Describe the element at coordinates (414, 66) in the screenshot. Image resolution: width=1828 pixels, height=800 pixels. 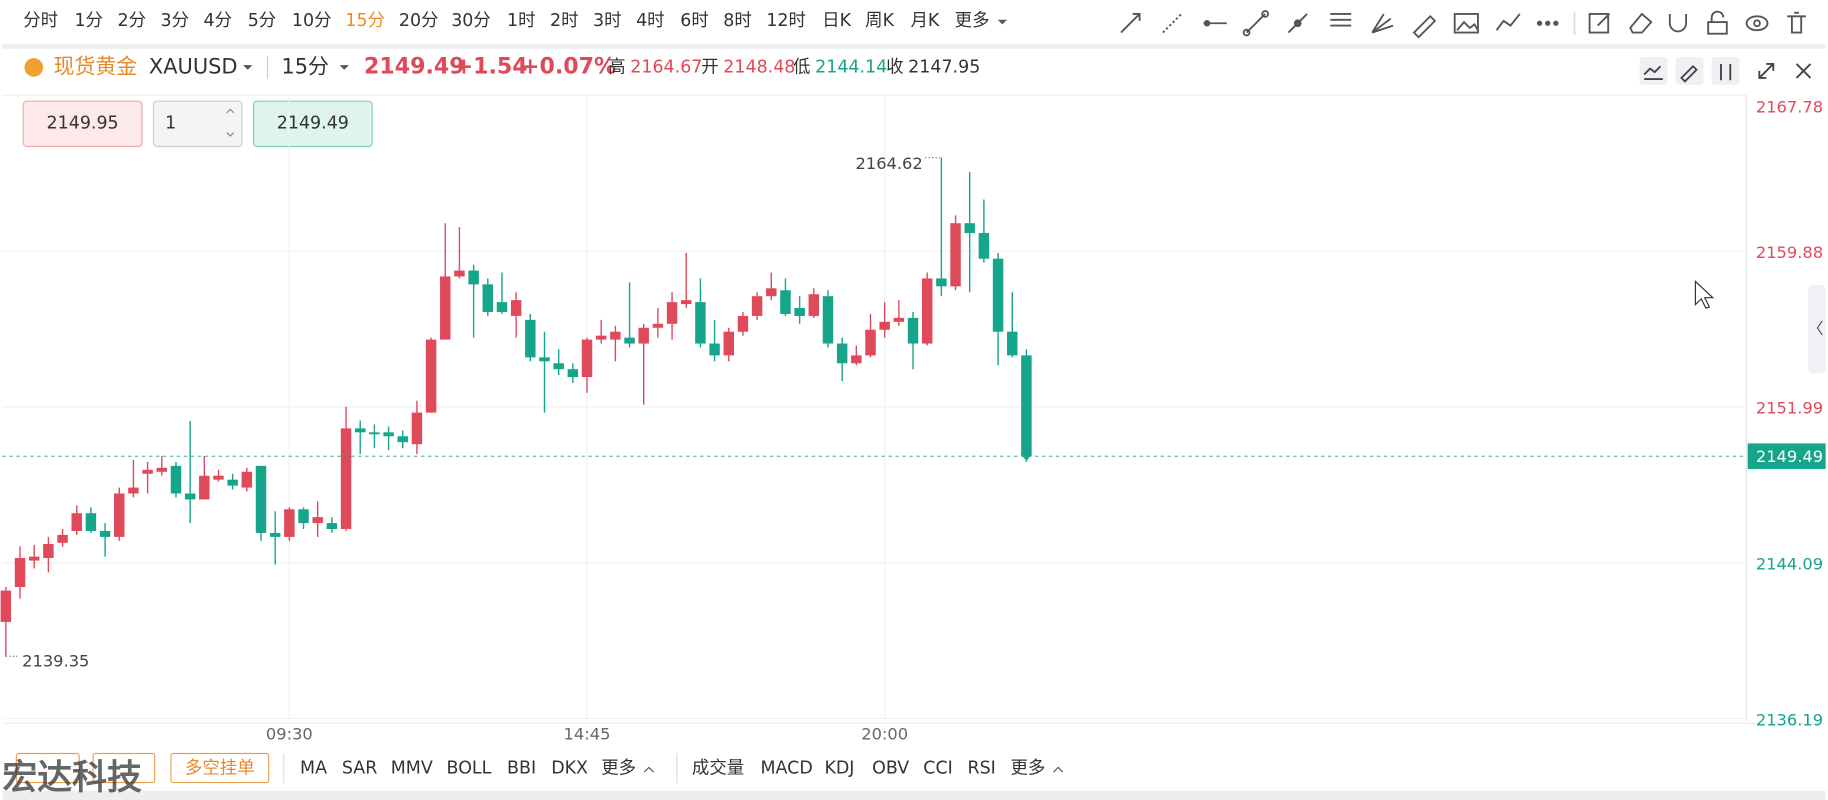
I see `price: 2149.49` at that location.